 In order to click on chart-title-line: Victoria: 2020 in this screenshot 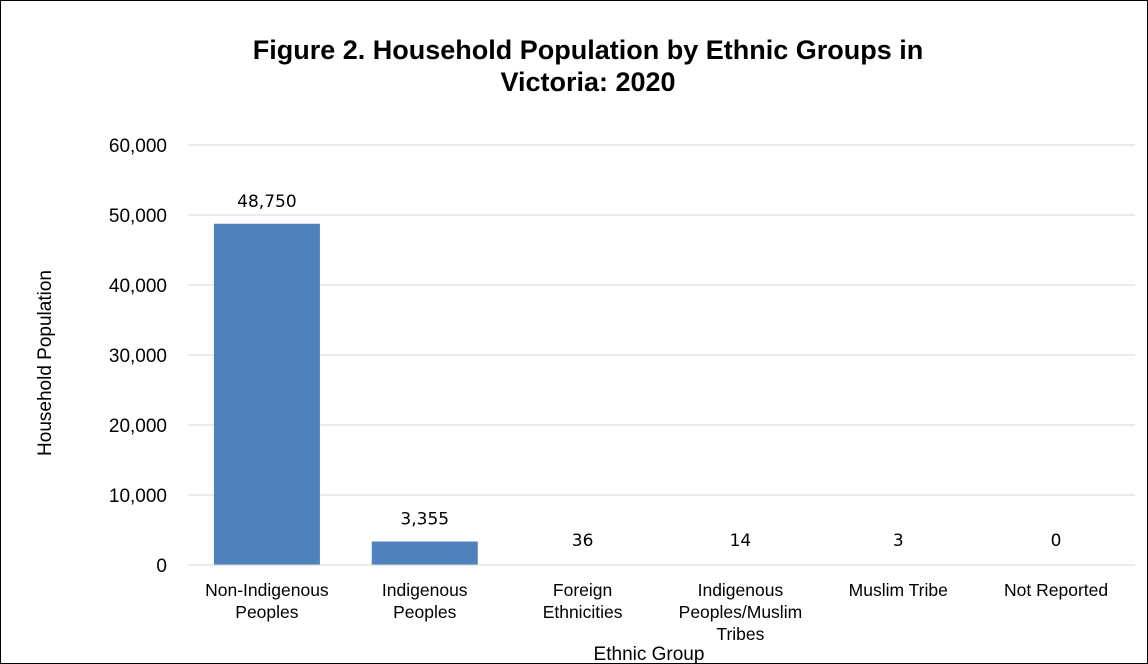, I will do `click(587, 82)`.